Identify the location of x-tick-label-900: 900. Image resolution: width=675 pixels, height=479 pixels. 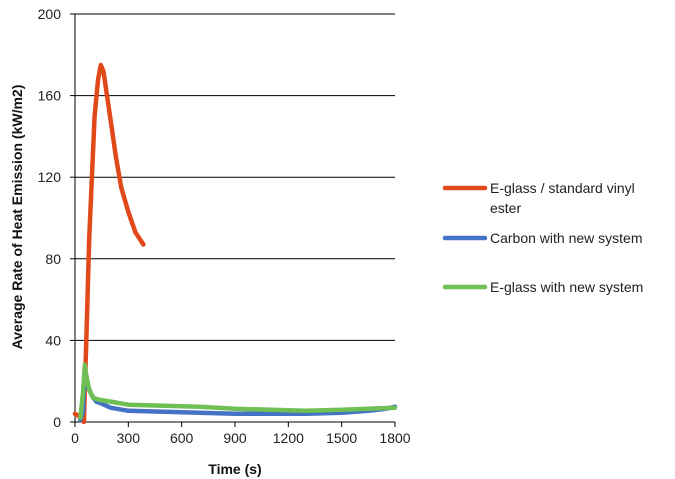
(235, 438).